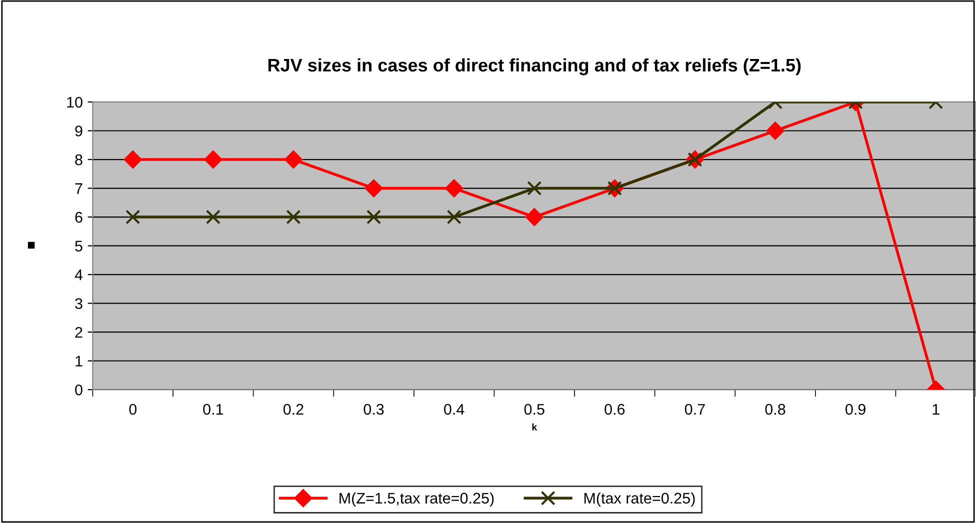  I want to click on y-tick-label: 6, so click(78, 217).